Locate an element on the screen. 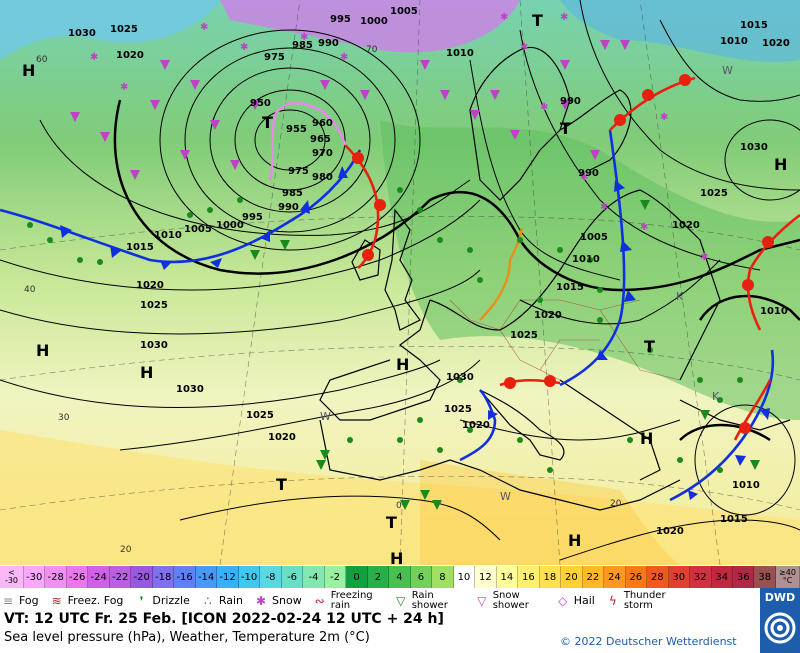 The image size is (800, 653). cold-area-east is located at coordinates (680, 31).